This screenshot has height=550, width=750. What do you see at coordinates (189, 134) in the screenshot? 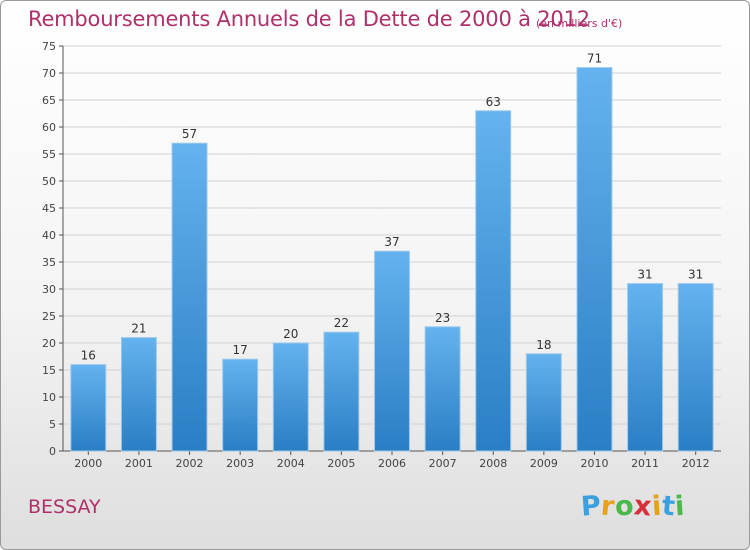
I see `bar-value-label: 57` at bounding box center [189, 134].